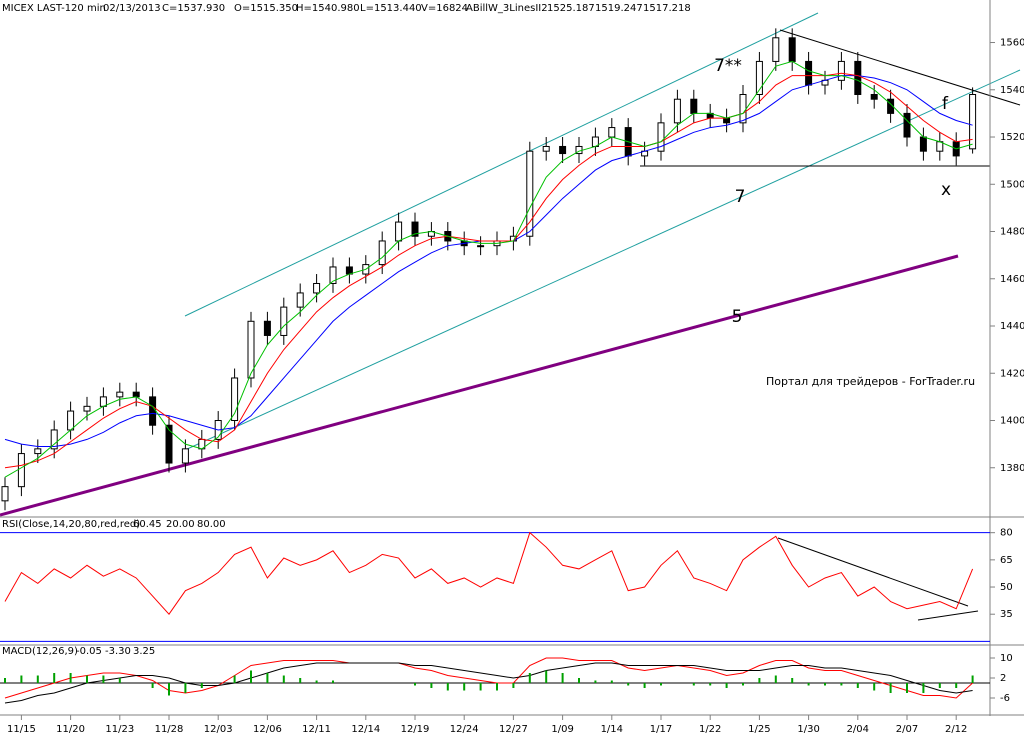 This screenshot has width=1024, height=748. Describe the element at coordinates (365, 729) in the screenshot. I see `x-tick-label: 12/14` at that location.